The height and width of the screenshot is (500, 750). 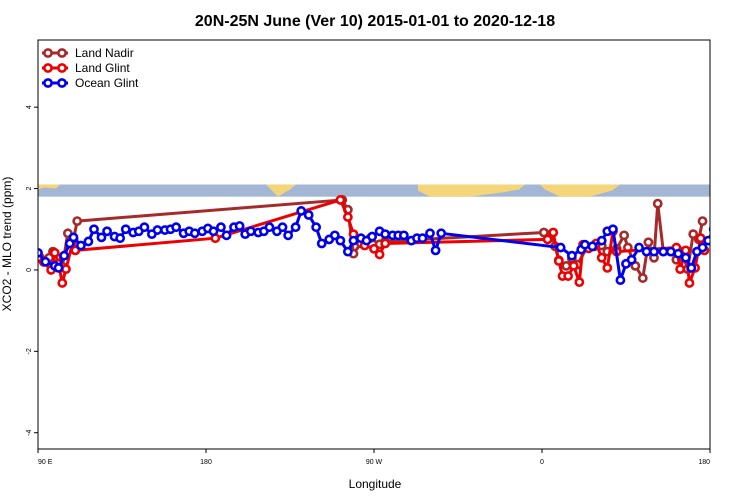 I want to click on y-axis: -4 -2 0 2 4, so click(x=32, y=270).